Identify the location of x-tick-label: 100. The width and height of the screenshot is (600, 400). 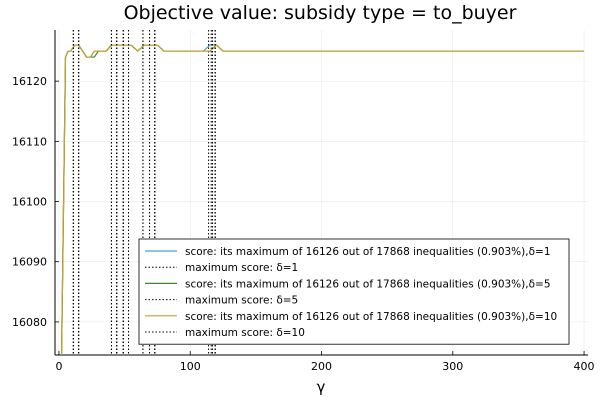
(190, 366).